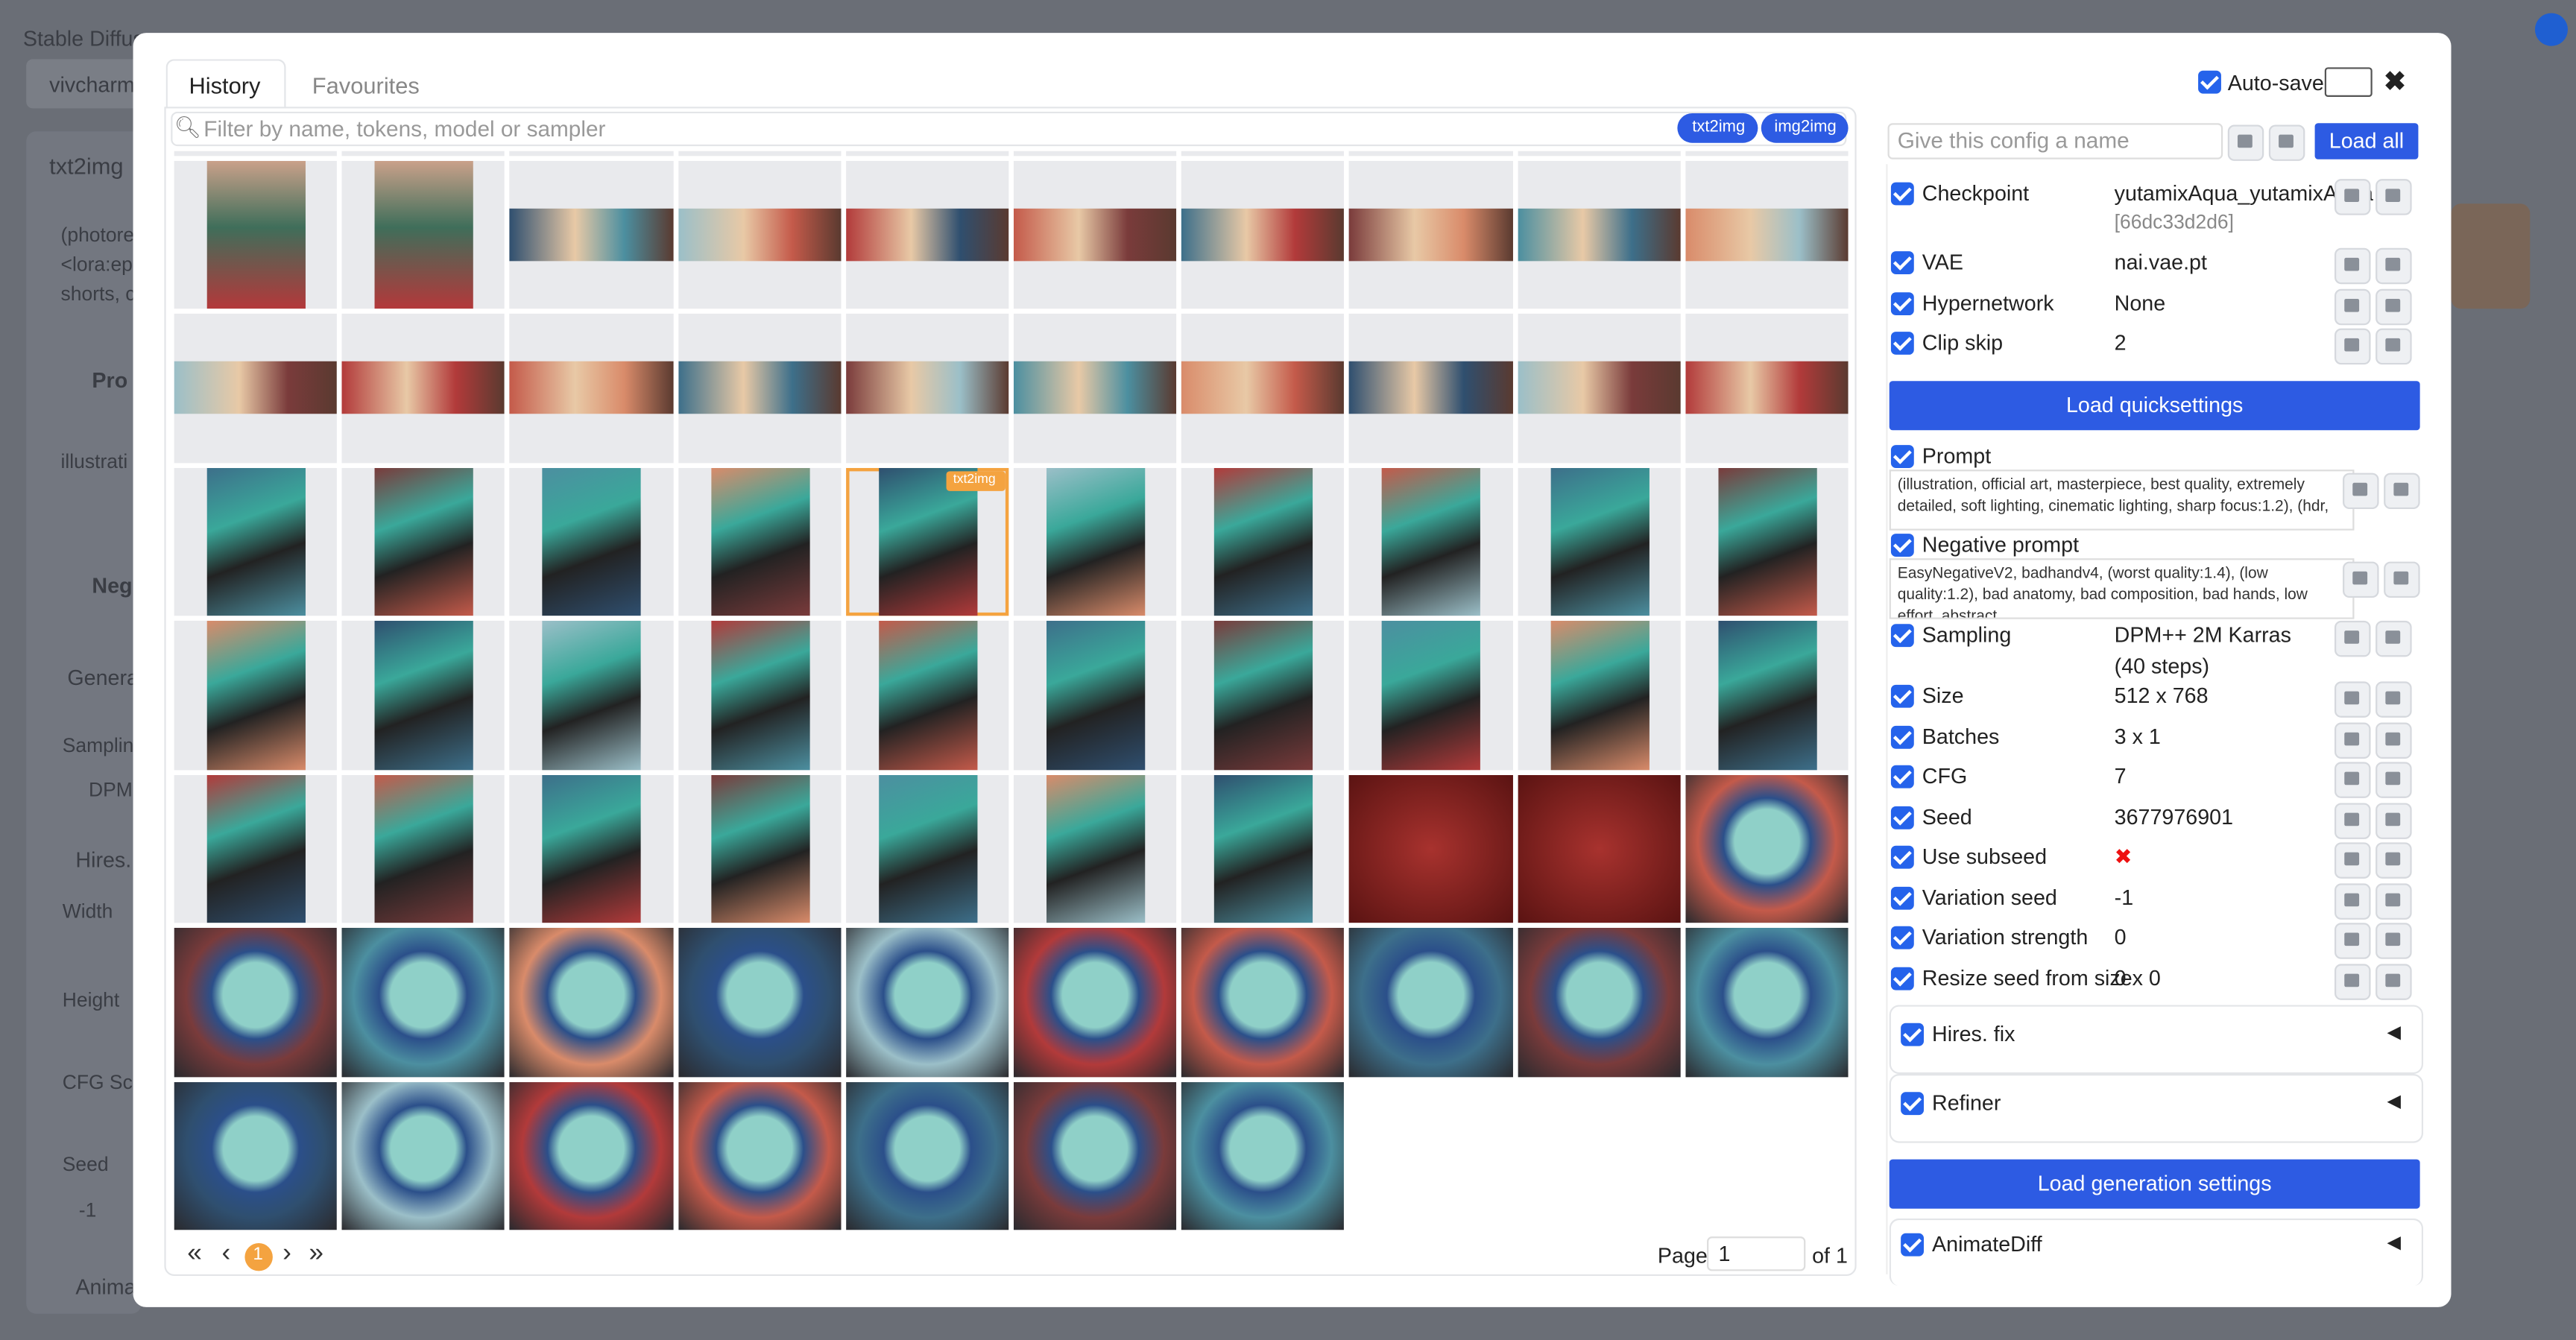  I want to click on config-name-placeholder: Give this config a name, so click(2014, 140).